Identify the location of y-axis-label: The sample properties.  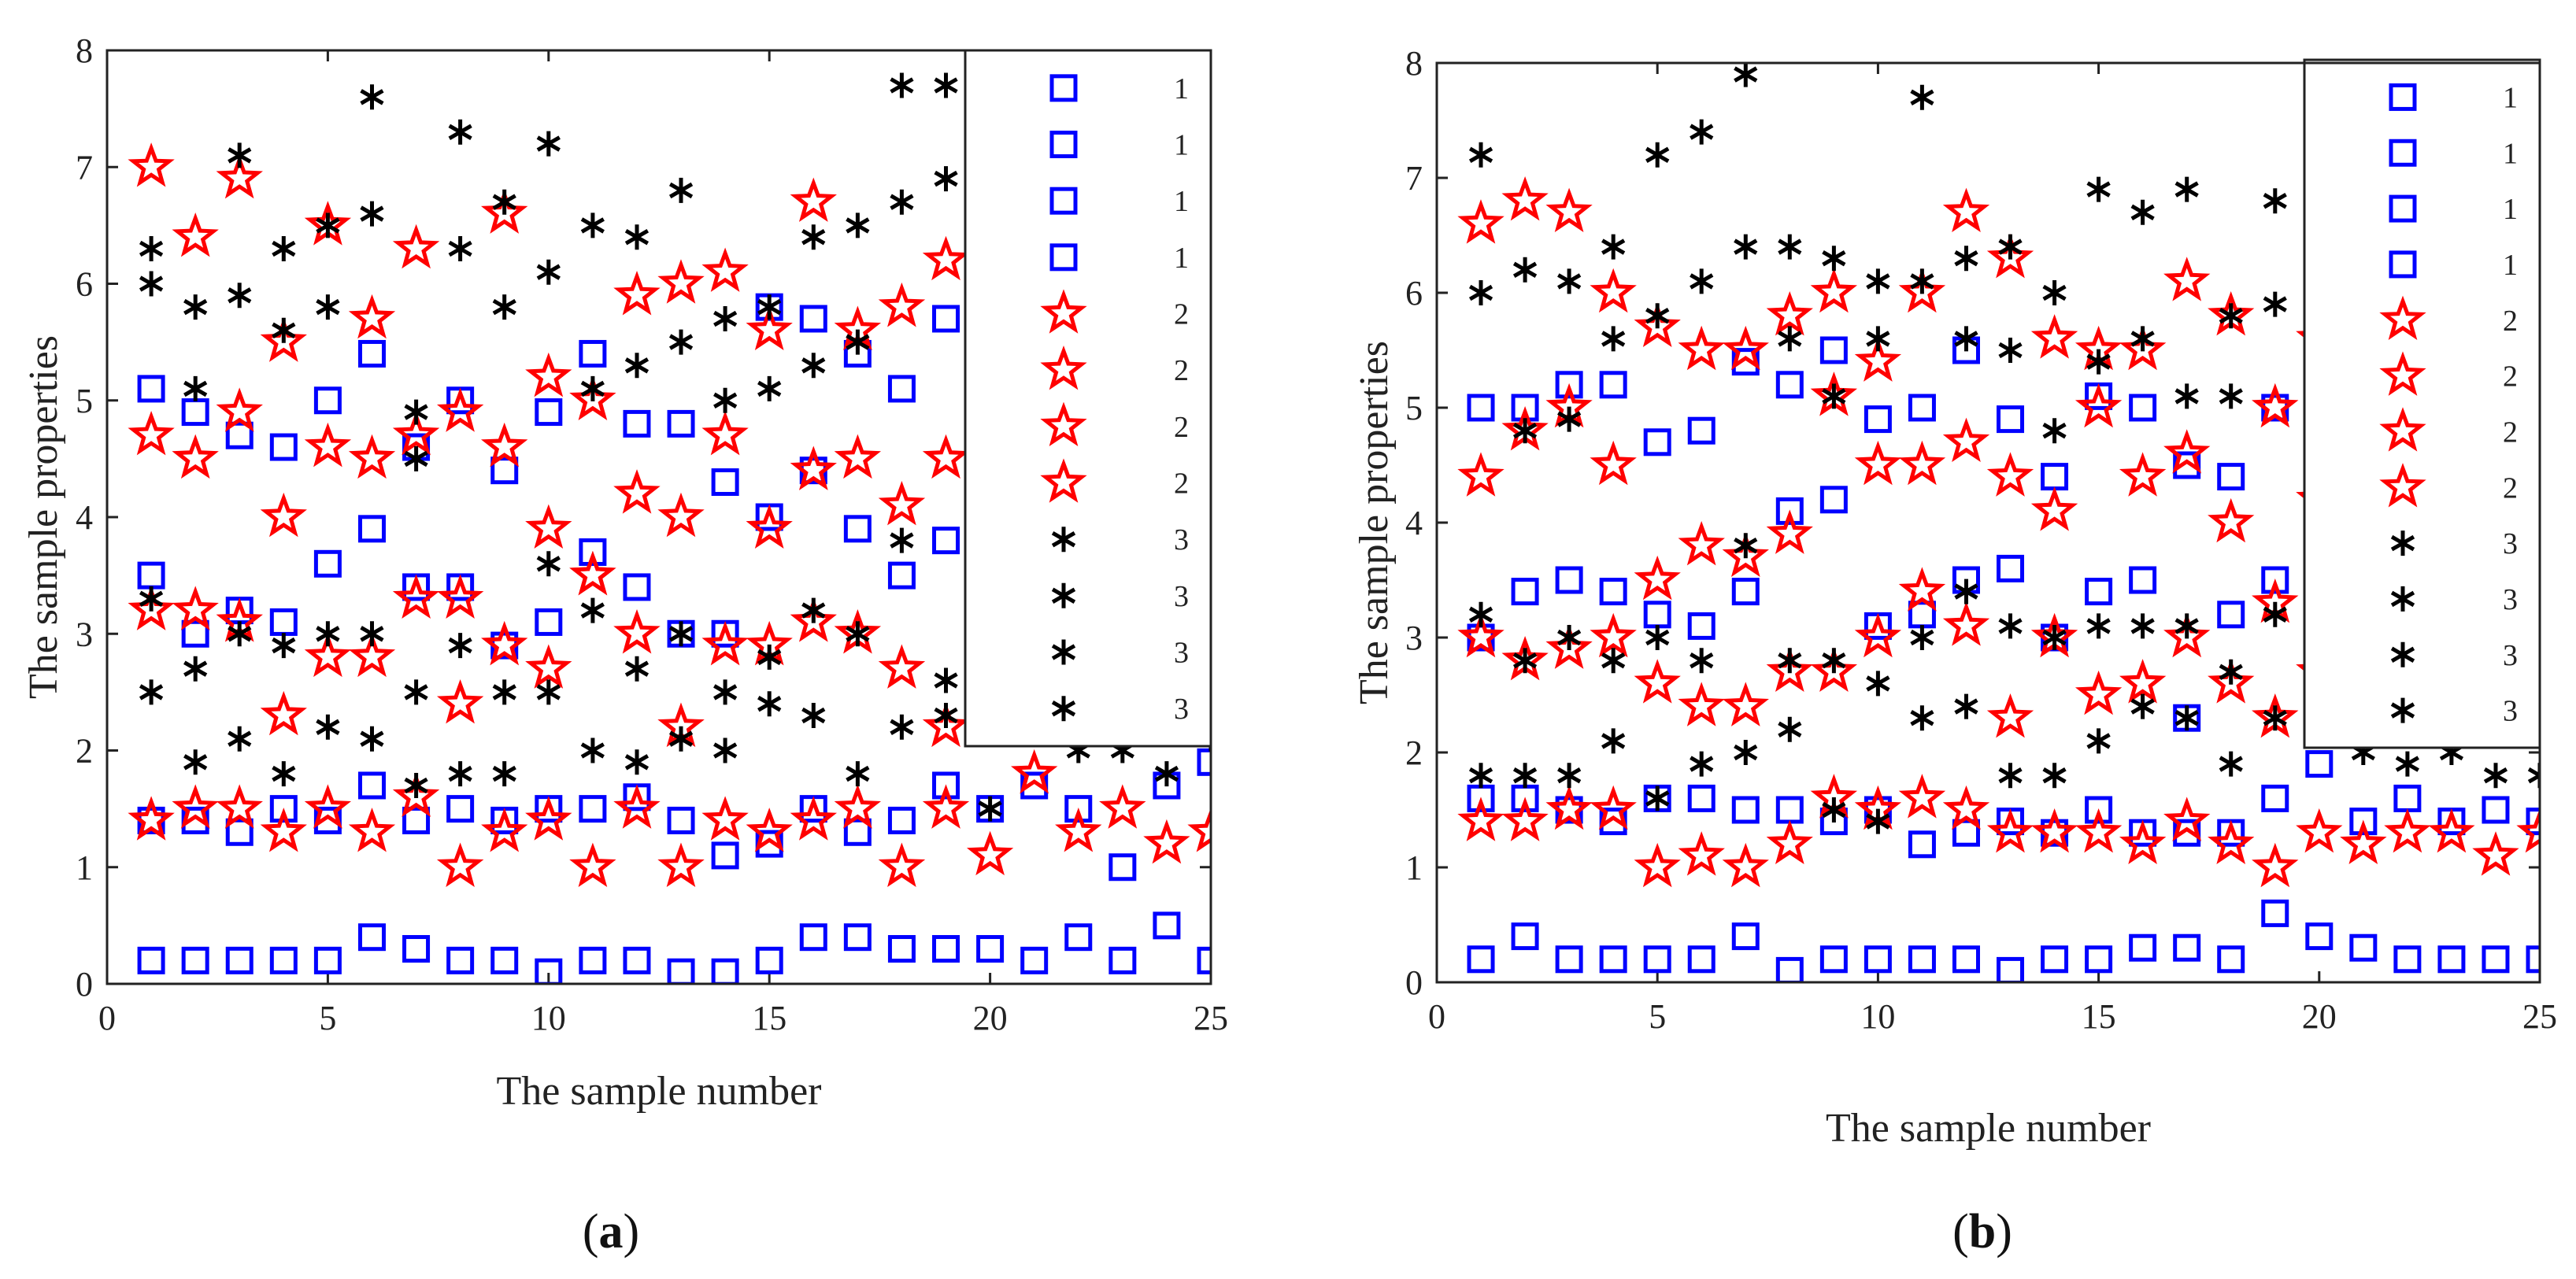
(1374, 522).